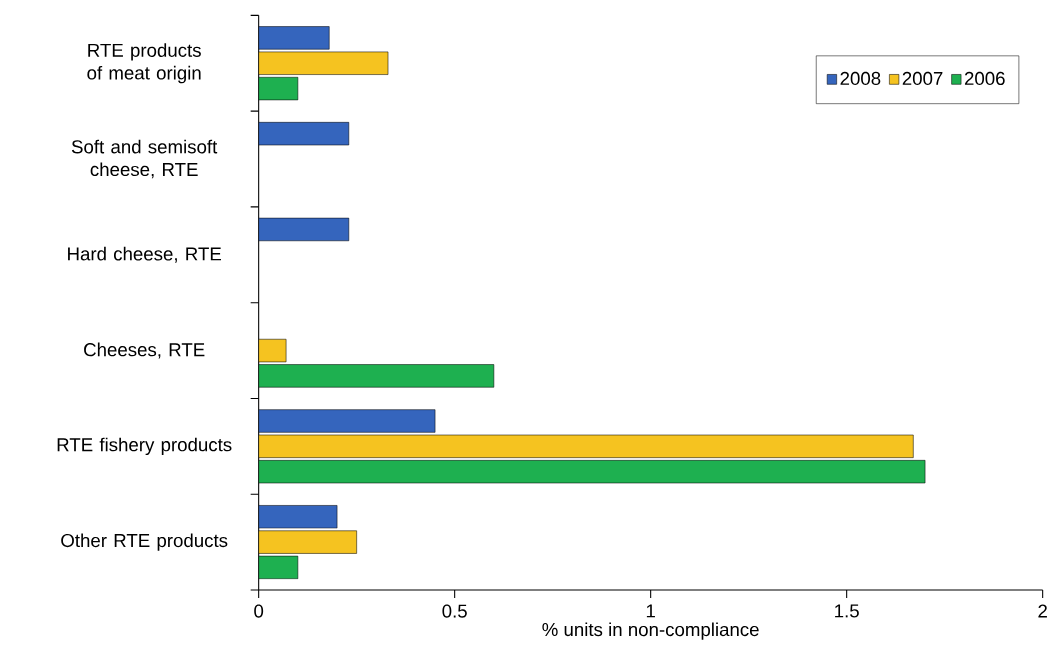 This screenshot has height=662, width=1051. Describe the element at coordinates (259, 611) in the screenshot. I see `x-tick-label: 0` at that location.